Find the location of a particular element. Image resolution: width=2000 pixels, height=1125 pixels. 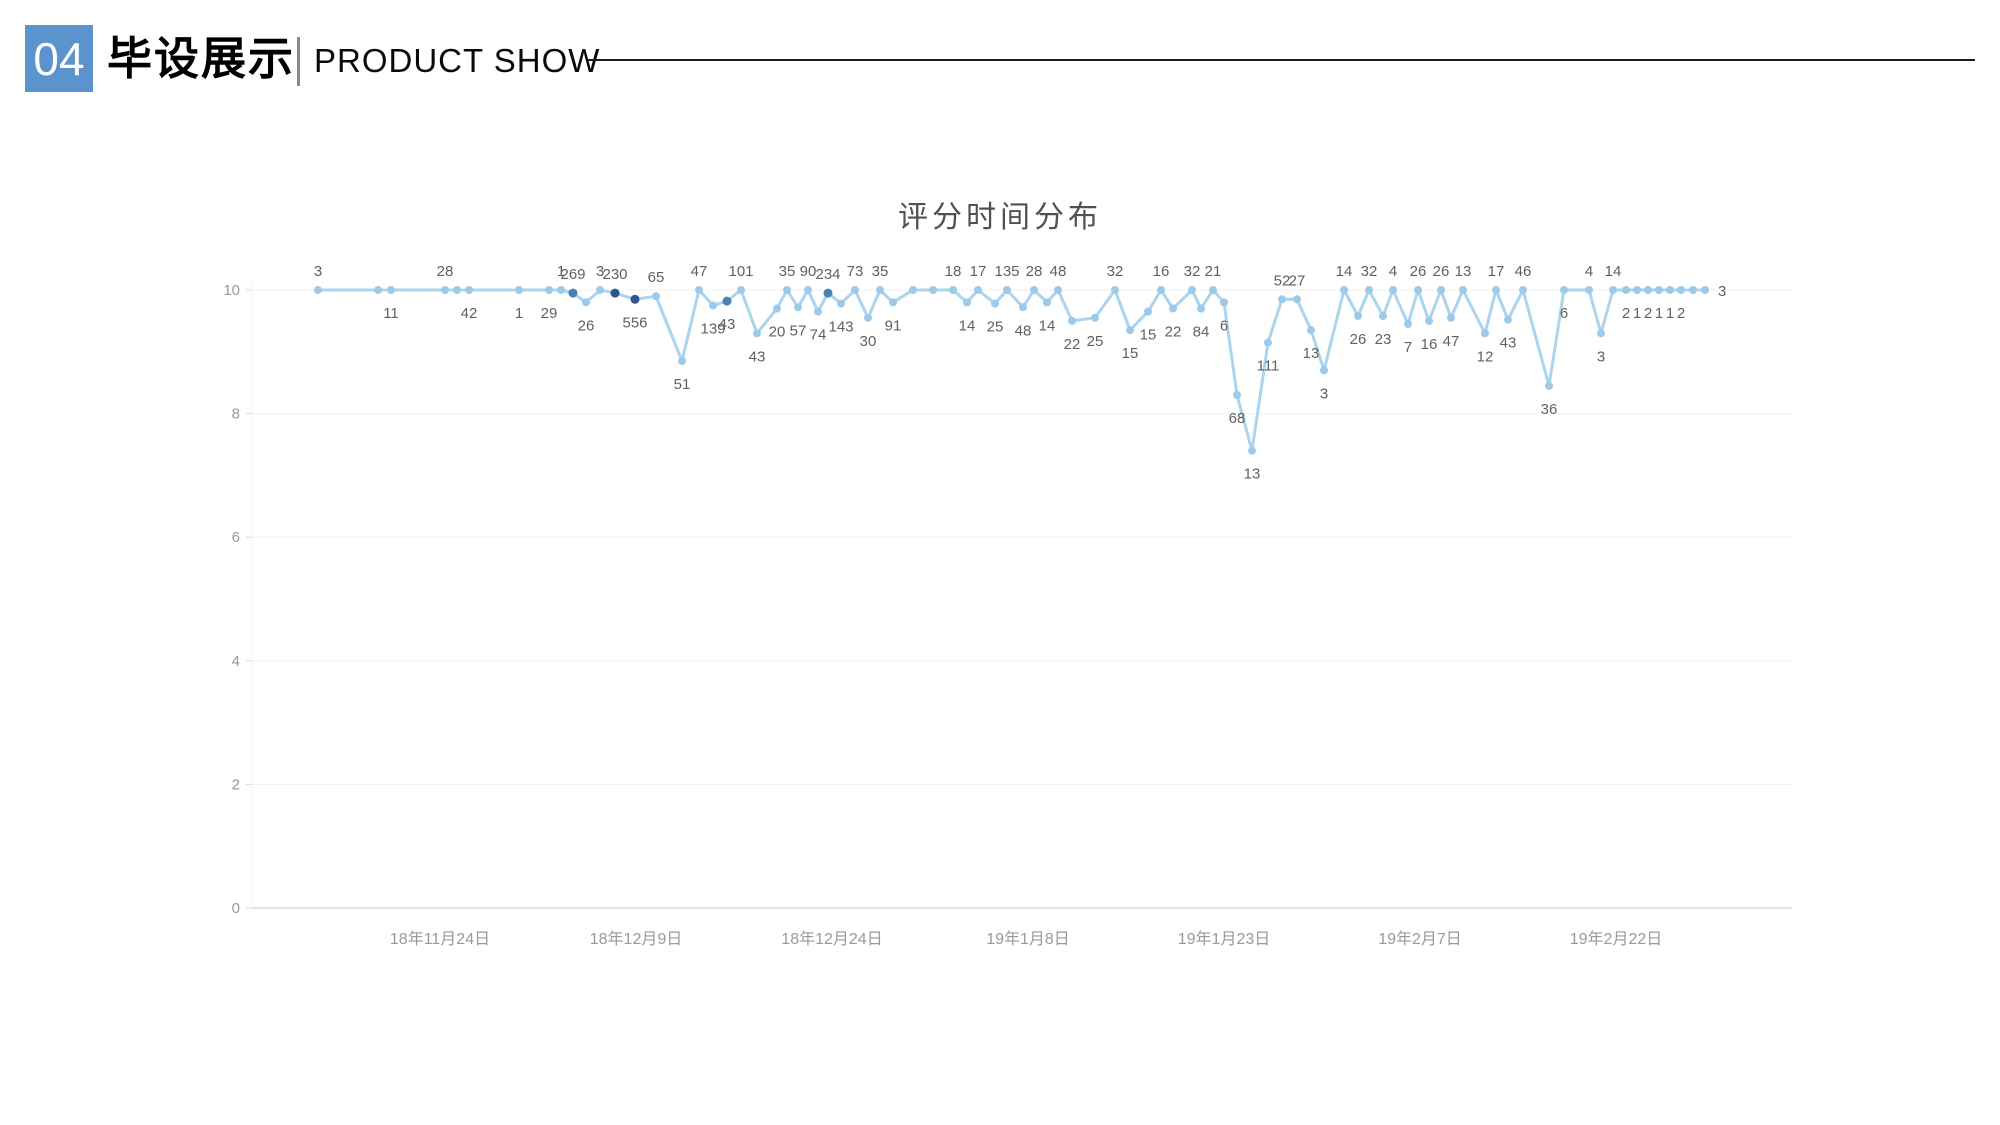

data-point-label: 17 is located at coordinates (978, 271).